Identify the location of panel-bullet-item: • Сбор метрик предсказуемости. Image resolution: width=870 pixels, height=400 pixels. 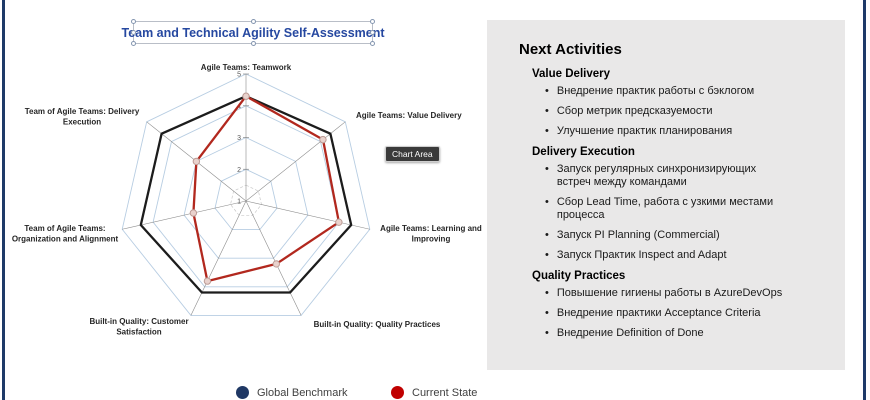
(686, 111).